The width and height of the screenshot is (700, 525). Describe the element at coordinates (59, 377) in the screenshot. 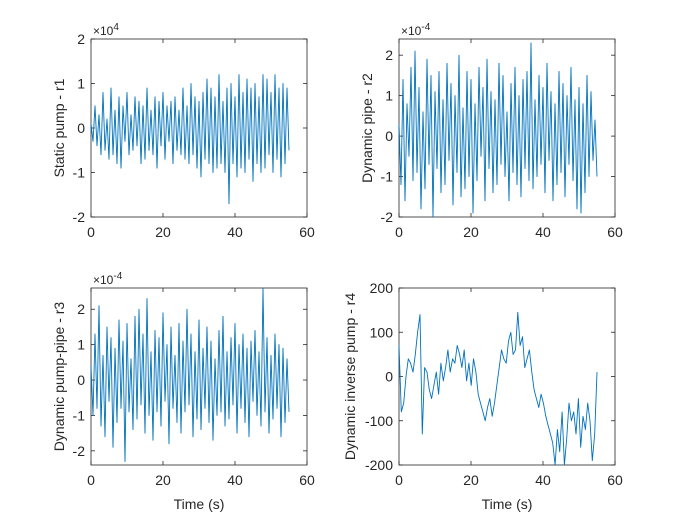

I see `y-axis-label: Dynamic pump-pipe - r3` at that location.